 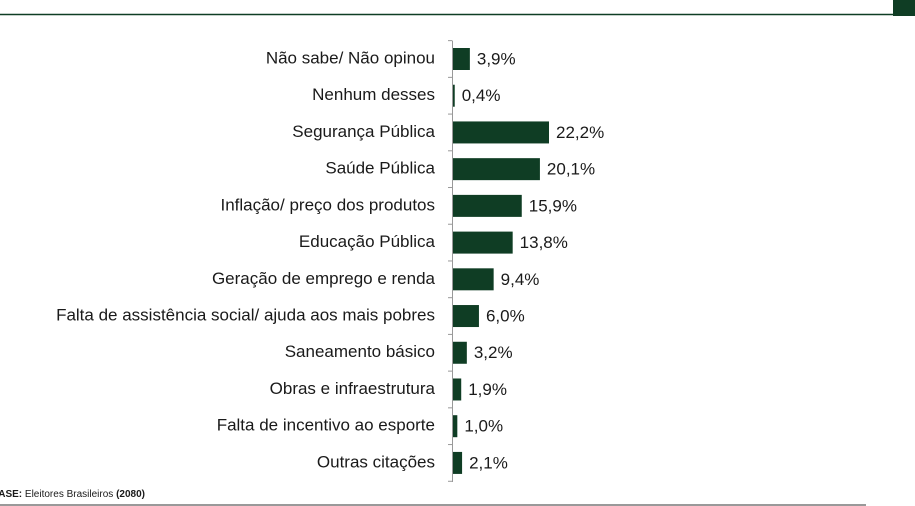 I want to click on base-label: BASE:, so click(x=11, y=494).